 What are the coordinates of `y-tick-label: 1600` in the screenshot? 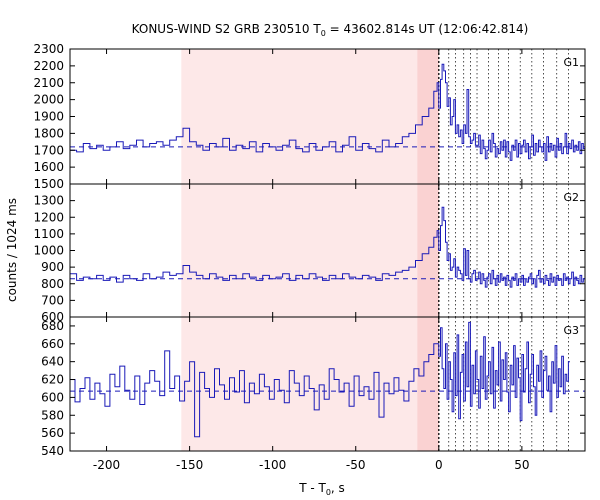 It's located at (48, 167).